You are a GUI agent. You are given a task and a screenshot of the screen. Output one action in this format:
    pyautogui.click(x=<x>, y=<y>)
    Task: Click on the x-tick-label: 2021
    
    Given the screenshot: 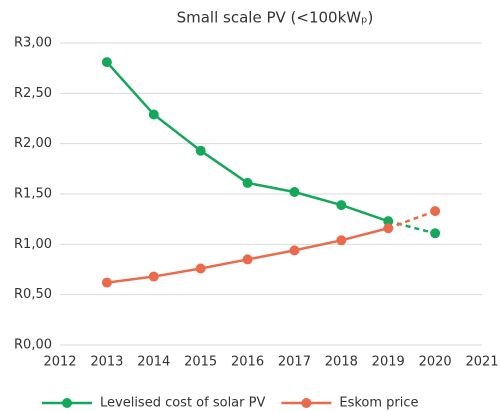 What is the action you would take?
    pyautogui.click(x=481, y=362)
    